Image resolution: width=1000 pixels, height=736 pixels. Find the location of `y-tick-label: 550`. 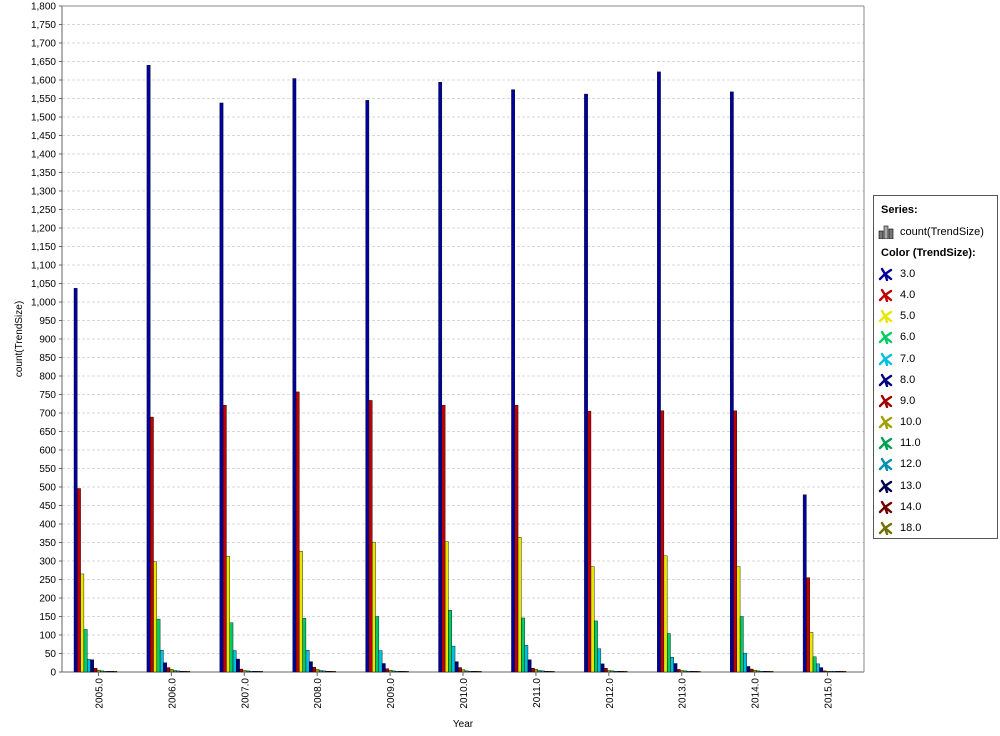

y-tick-label: 550 is located at coordinates (47, 469).